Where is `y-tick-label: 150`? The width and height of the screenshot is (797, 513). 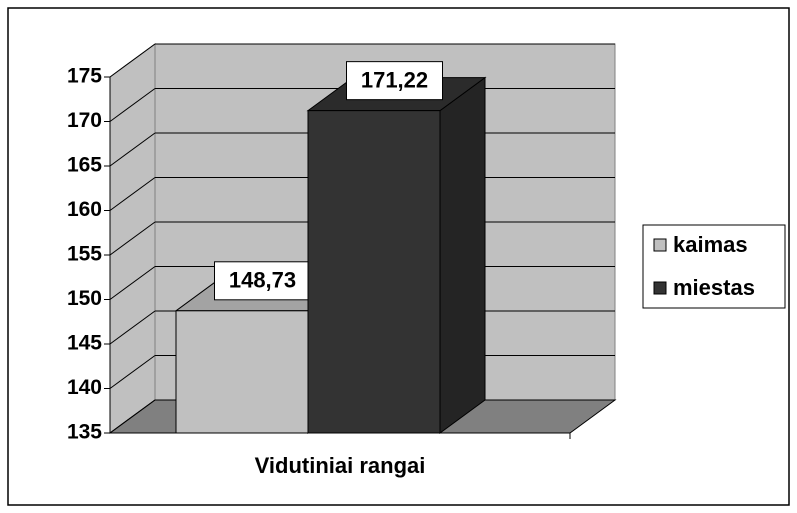 y-tick-label: 150 is located at coordinates (84, 298).